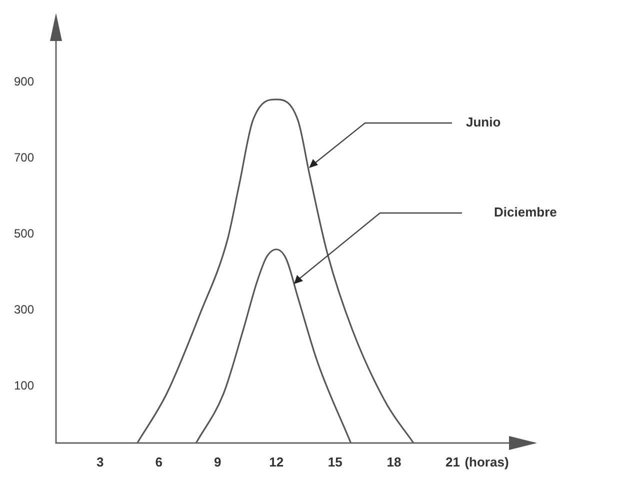  I want to click on y-tick-label: 500, so click(24, 233).